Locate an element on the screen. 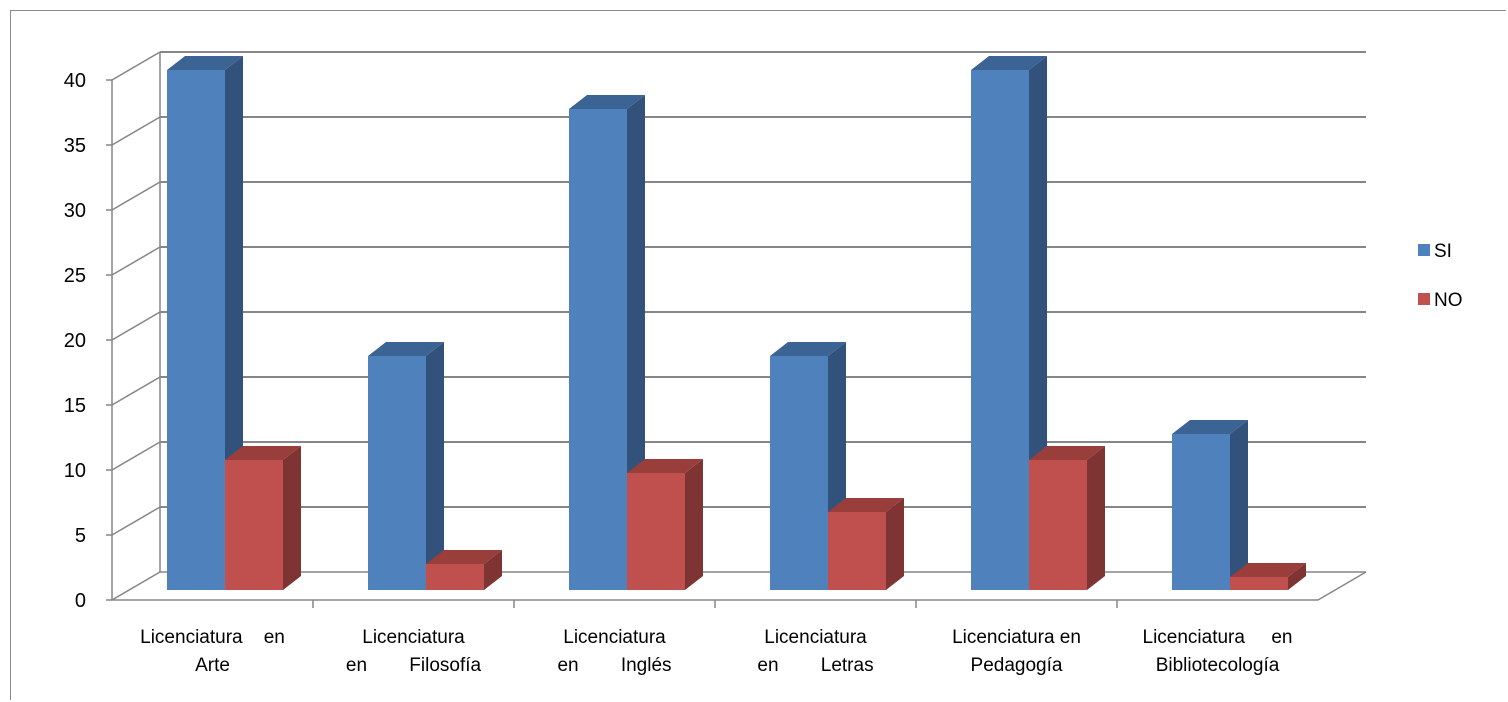 Image resolution: width=1508 pixels, height=702 pixels. y-tick-label: 20 is located at coordinates (75, 341).